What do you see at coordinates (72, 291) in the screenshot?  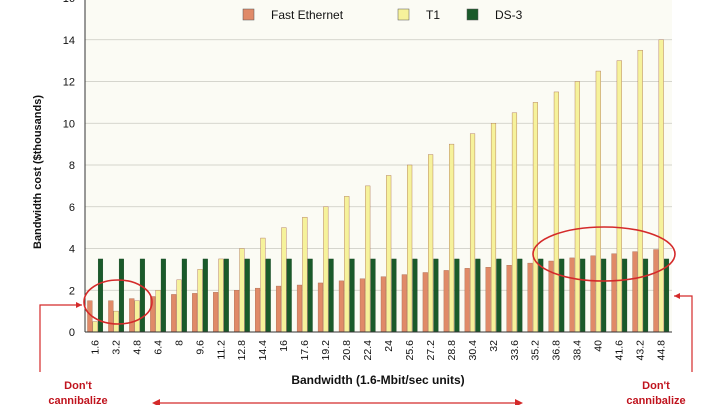 I see `y-tick-label: 2` at bounding box center [72, 291].